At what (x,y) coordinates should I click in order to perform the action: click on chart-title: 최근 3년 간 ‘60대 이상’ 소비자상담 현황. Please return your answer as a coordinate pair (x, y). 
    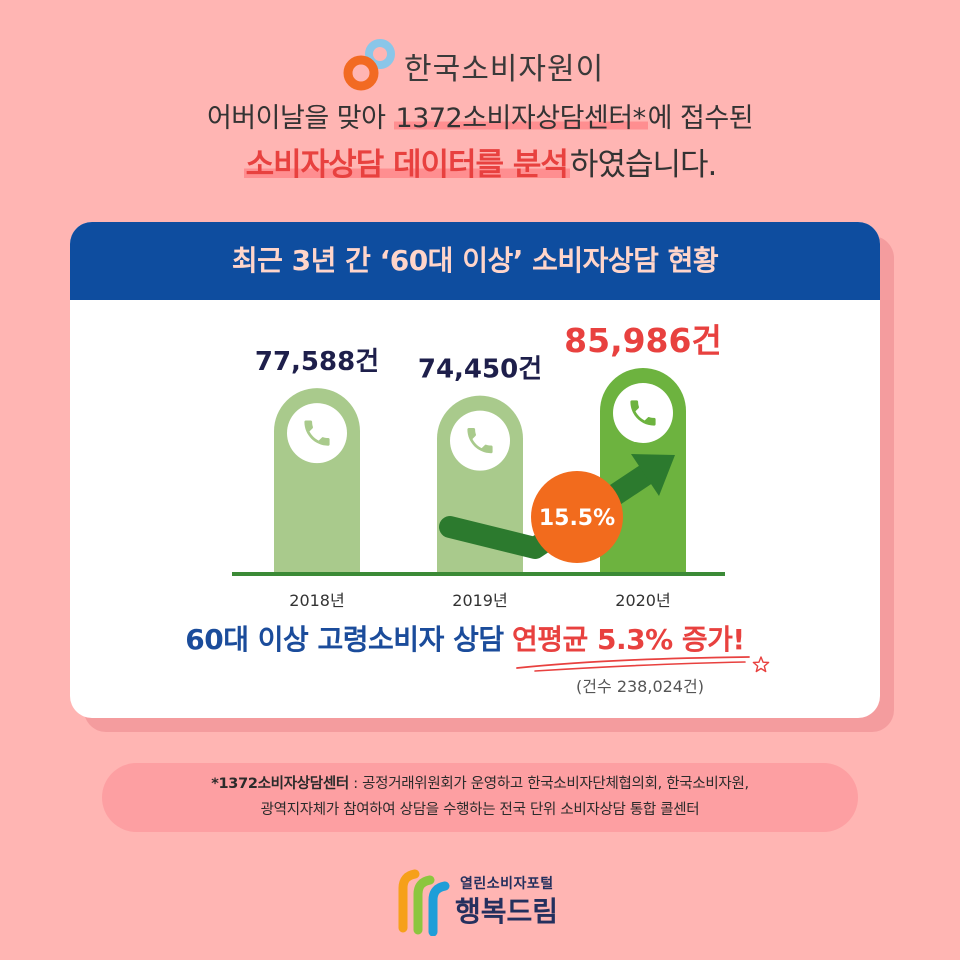
    Looking at the image, I should click on (475, 261).